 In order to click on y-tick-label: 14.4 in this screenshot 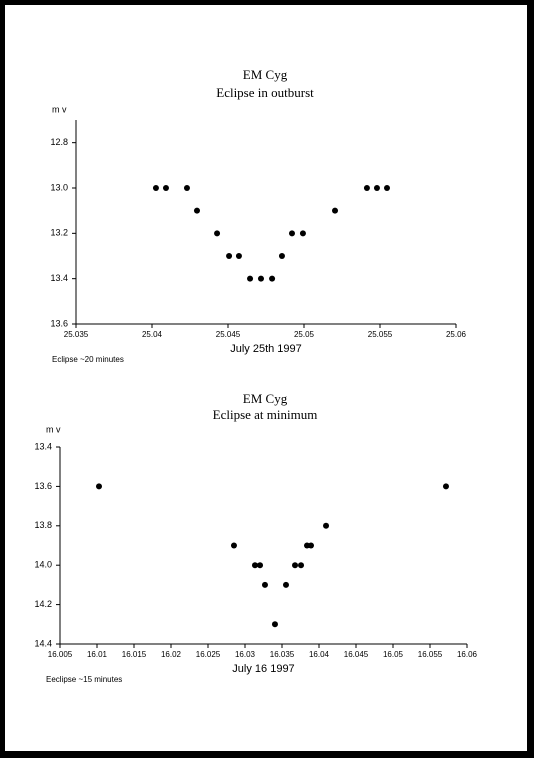, I will do `click(43, 643)`.